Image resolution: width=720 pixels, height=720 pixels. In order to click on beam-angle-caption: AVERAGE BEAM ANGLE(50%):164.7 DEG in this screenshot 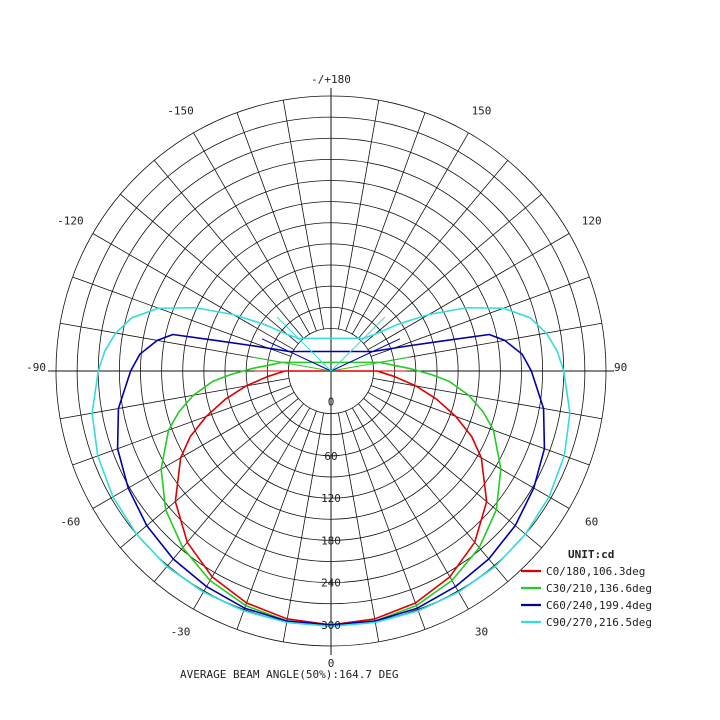, I will do `click(289, 674)`.